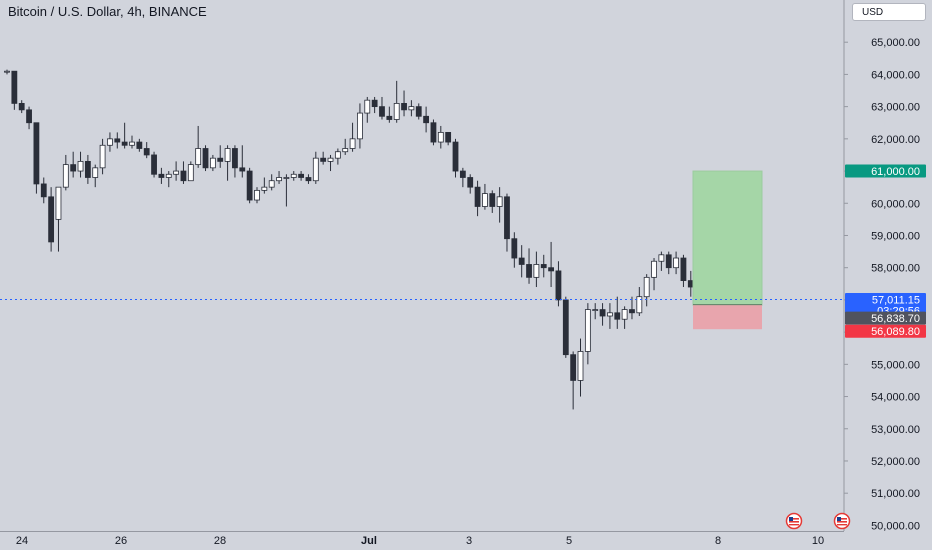 The height and width of the screenshot is (550, 932). I want to click on take-profit-price-label: 61,000.00, so click(895, 172).